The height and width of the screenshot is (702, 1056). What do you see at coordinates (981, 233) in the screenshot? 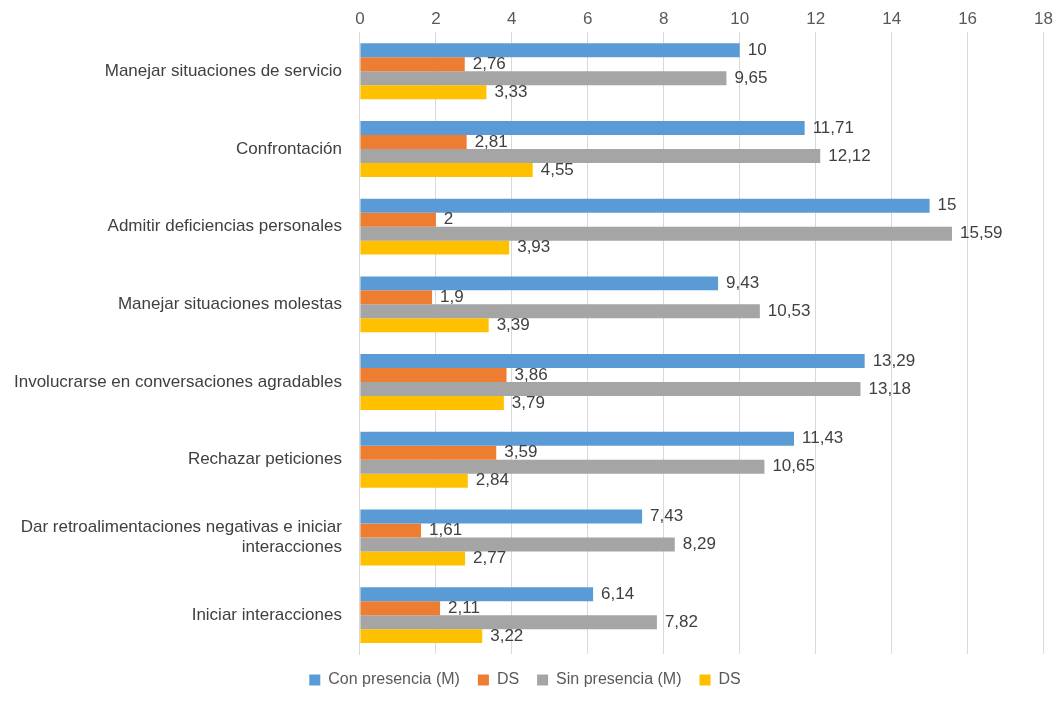
I see `data-label: 15,59` at bounding box center [981, 233].